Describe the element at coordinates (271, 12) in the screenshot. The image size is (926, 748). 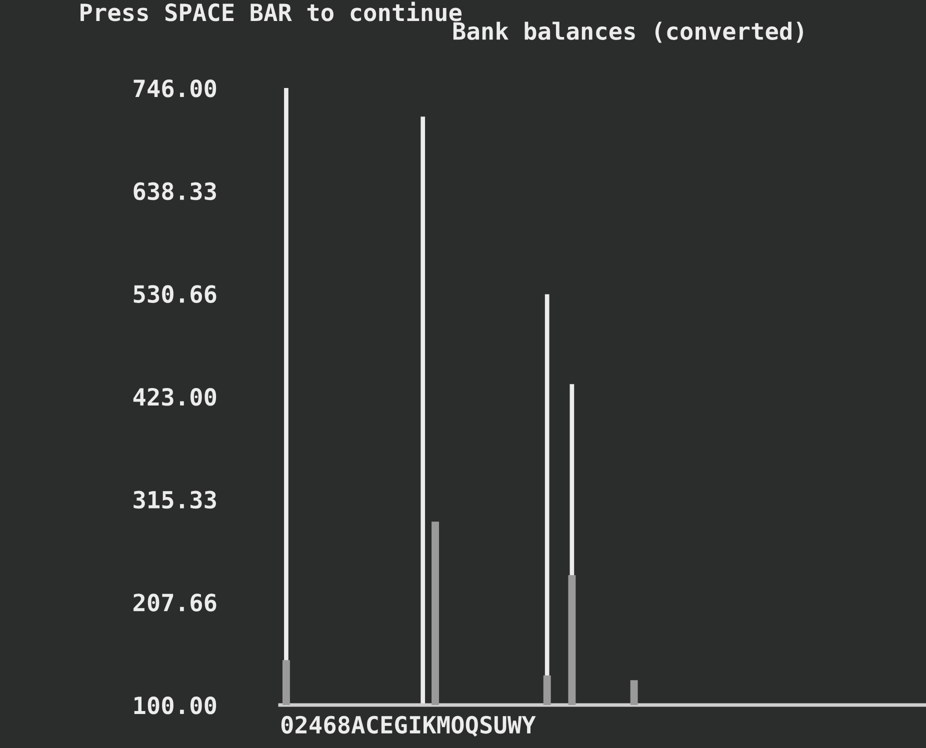
I see `text: Press SPACE BAR to continue` at that location.